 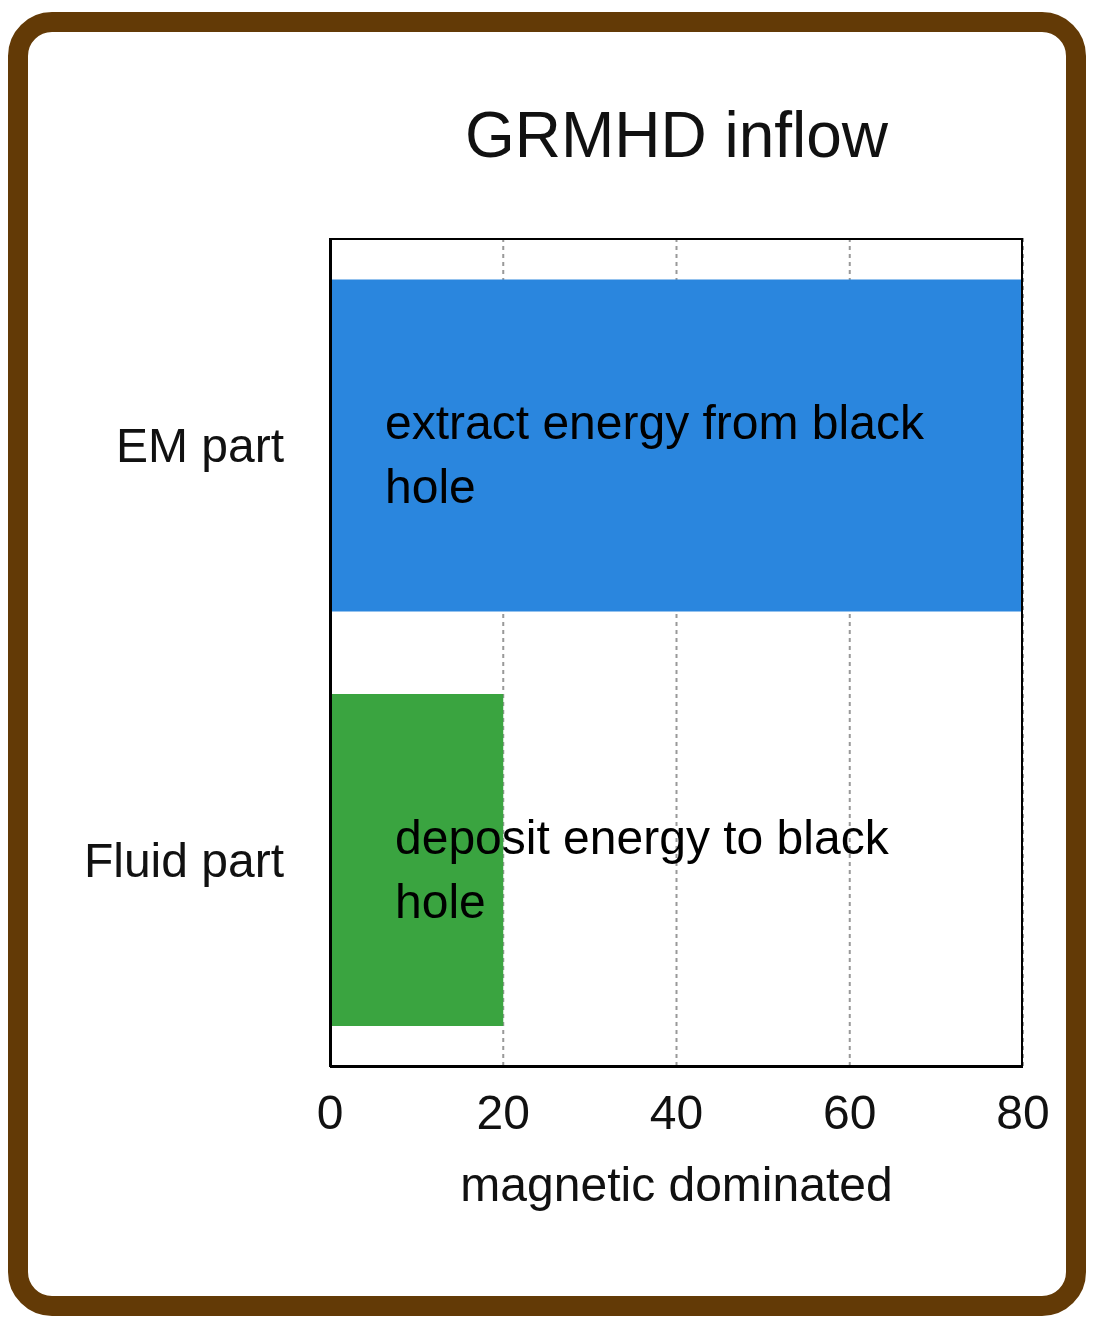 What do you see at coordinates (850, 1113) in the screenshot?
I see `x-tick-label: 60` at bounding box center [850, 1113].